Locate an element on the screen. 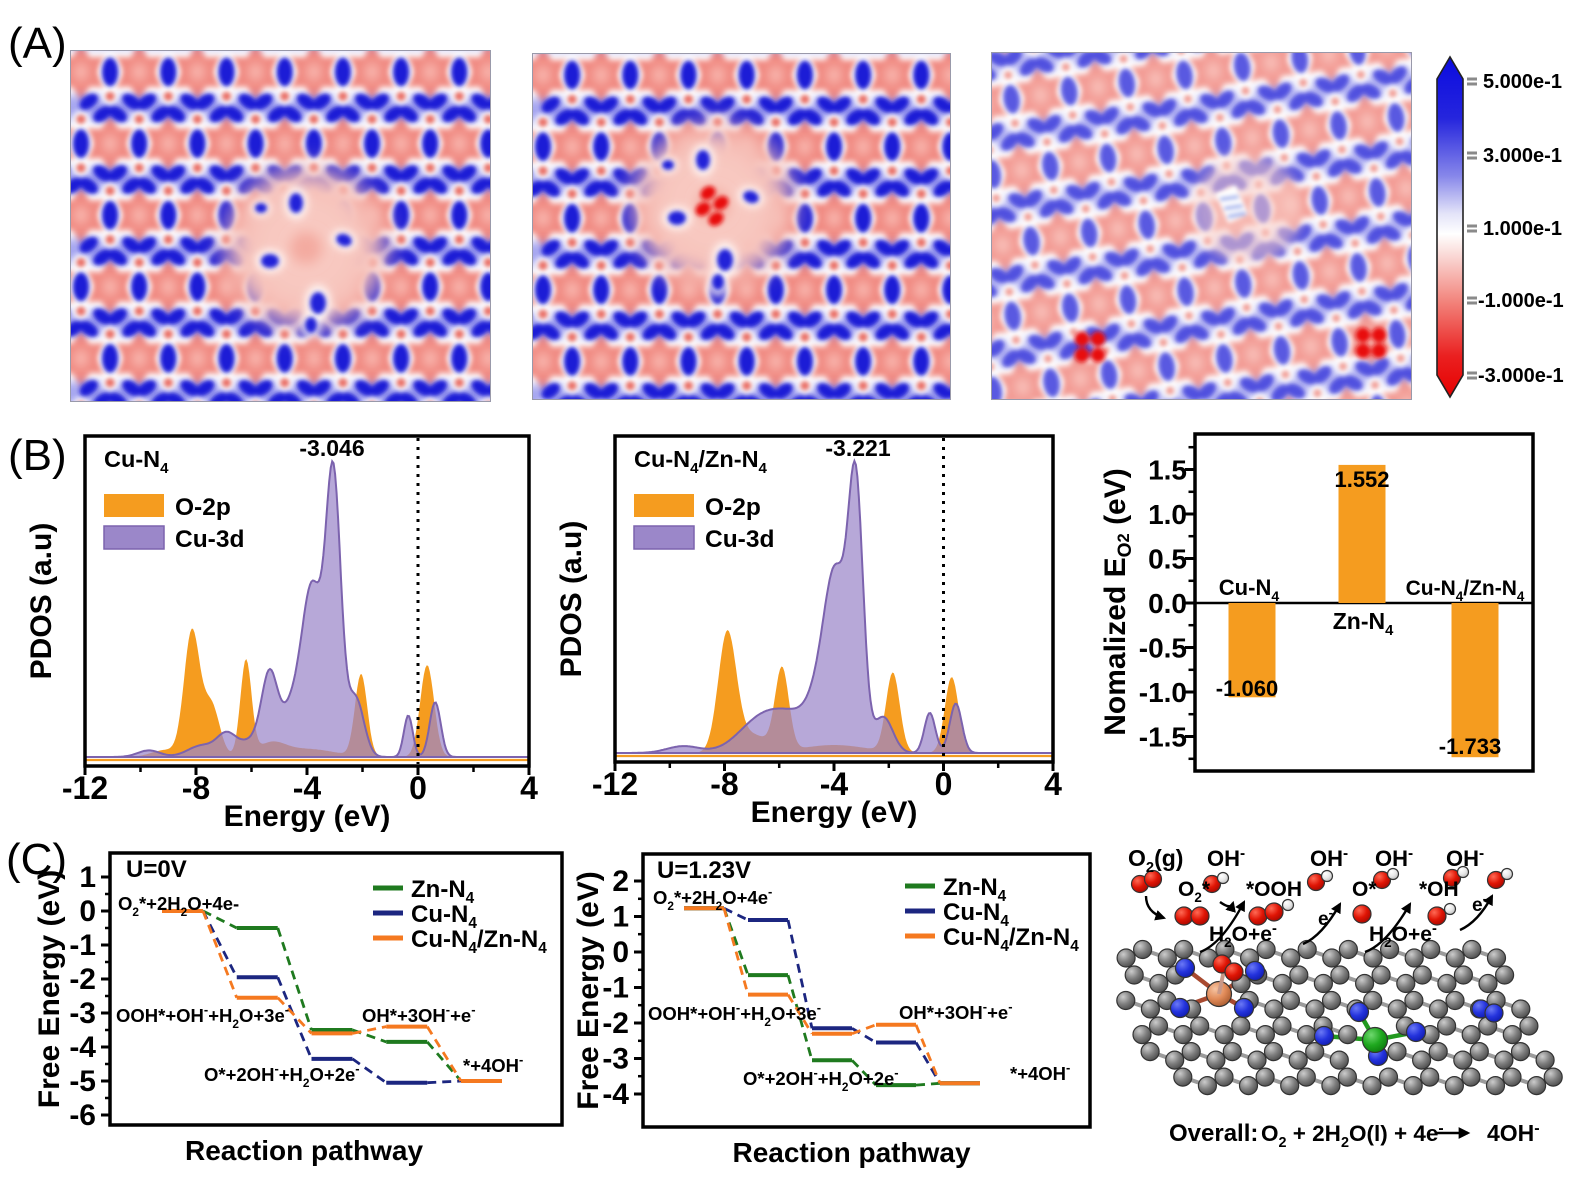 Image resolution: width=1575 pixels, height=1181 pixels. svg-text: 1.5 is located at coordinates (1167, 470).